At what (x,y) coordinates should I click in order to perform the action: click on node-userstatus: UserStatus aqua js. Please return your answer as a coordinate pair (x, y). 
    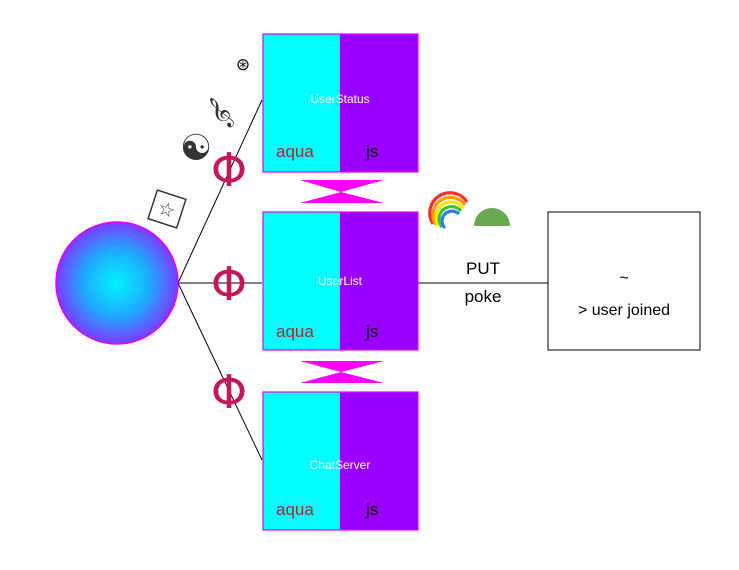
    Looking at the image, I should click on (340, 103).